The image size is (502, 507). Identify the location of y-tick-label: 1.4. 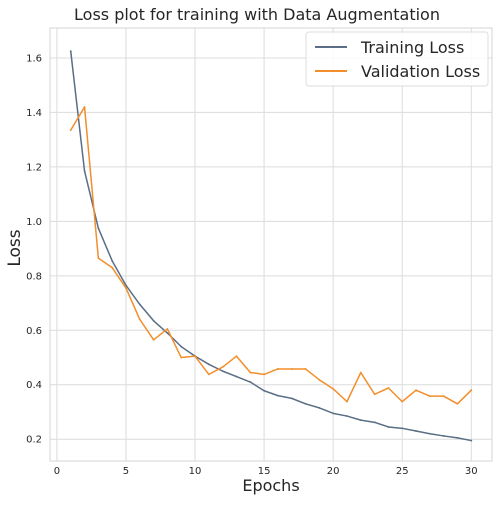
(34, 113).